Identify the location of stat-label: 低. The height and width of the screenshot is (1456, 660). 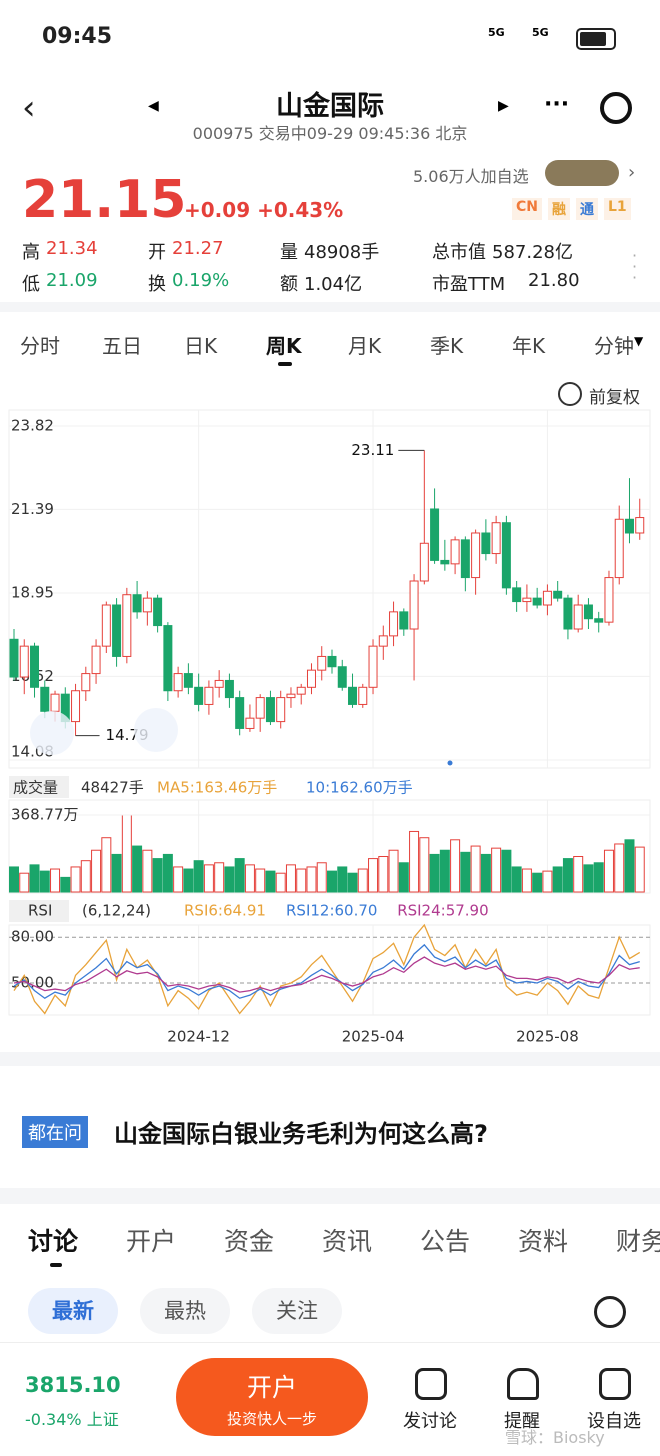
(31, 284).